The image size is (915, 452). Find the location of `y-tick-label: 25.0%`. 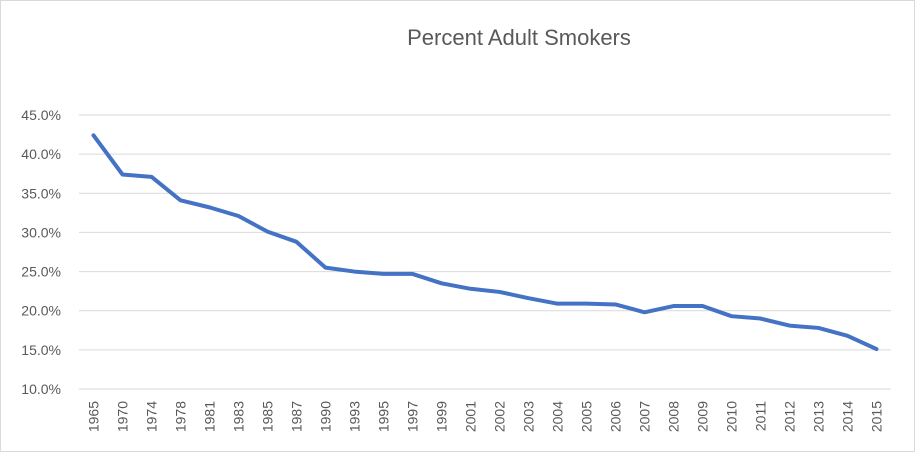

y-tick-label: 25.0% is located at coordinates (41, 272).